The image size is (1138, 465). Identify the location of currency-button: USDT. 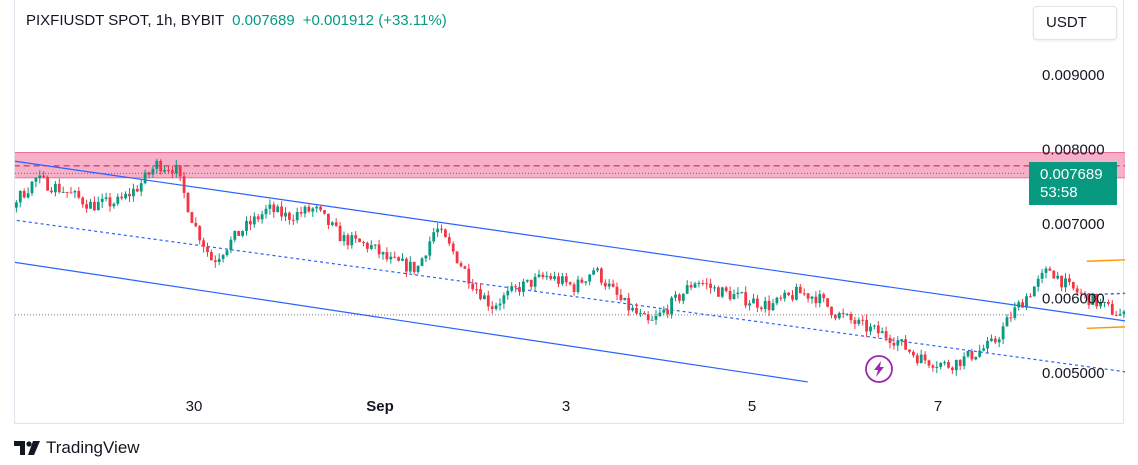
(1075, 23).